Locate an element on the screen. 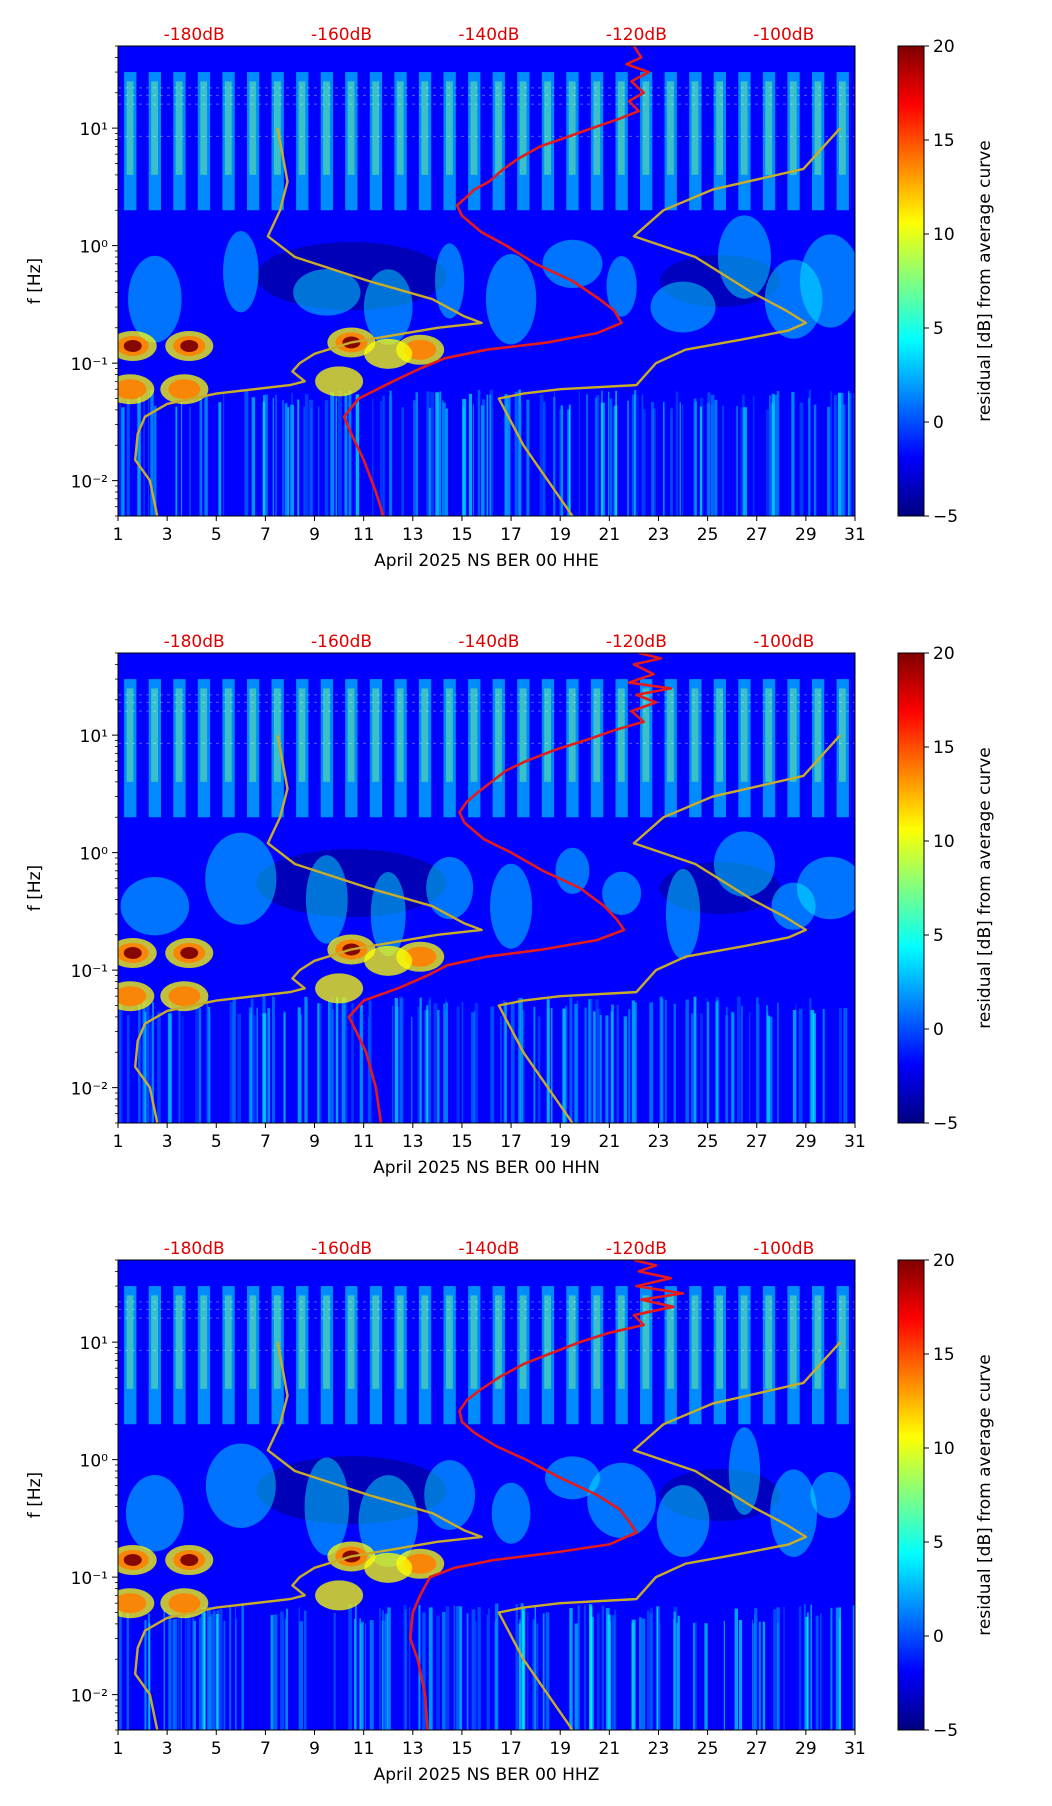  x-tick-label: 21 is located at coordinates (610, 1142).